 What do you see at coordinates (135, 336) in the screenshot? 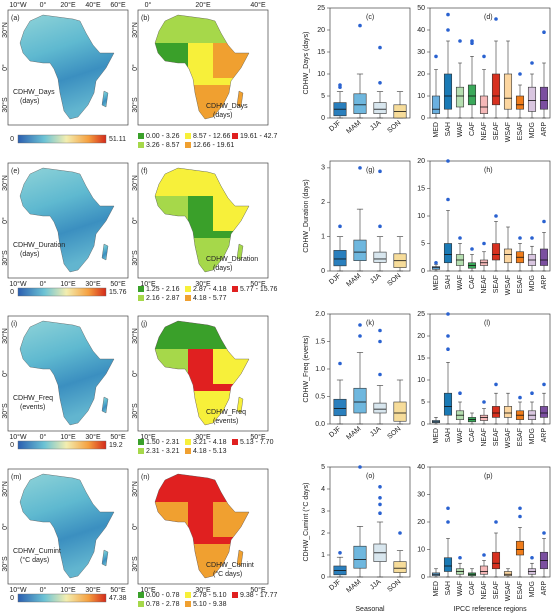
I see `lat-label: 30°N` at bounding box center [135, 336].